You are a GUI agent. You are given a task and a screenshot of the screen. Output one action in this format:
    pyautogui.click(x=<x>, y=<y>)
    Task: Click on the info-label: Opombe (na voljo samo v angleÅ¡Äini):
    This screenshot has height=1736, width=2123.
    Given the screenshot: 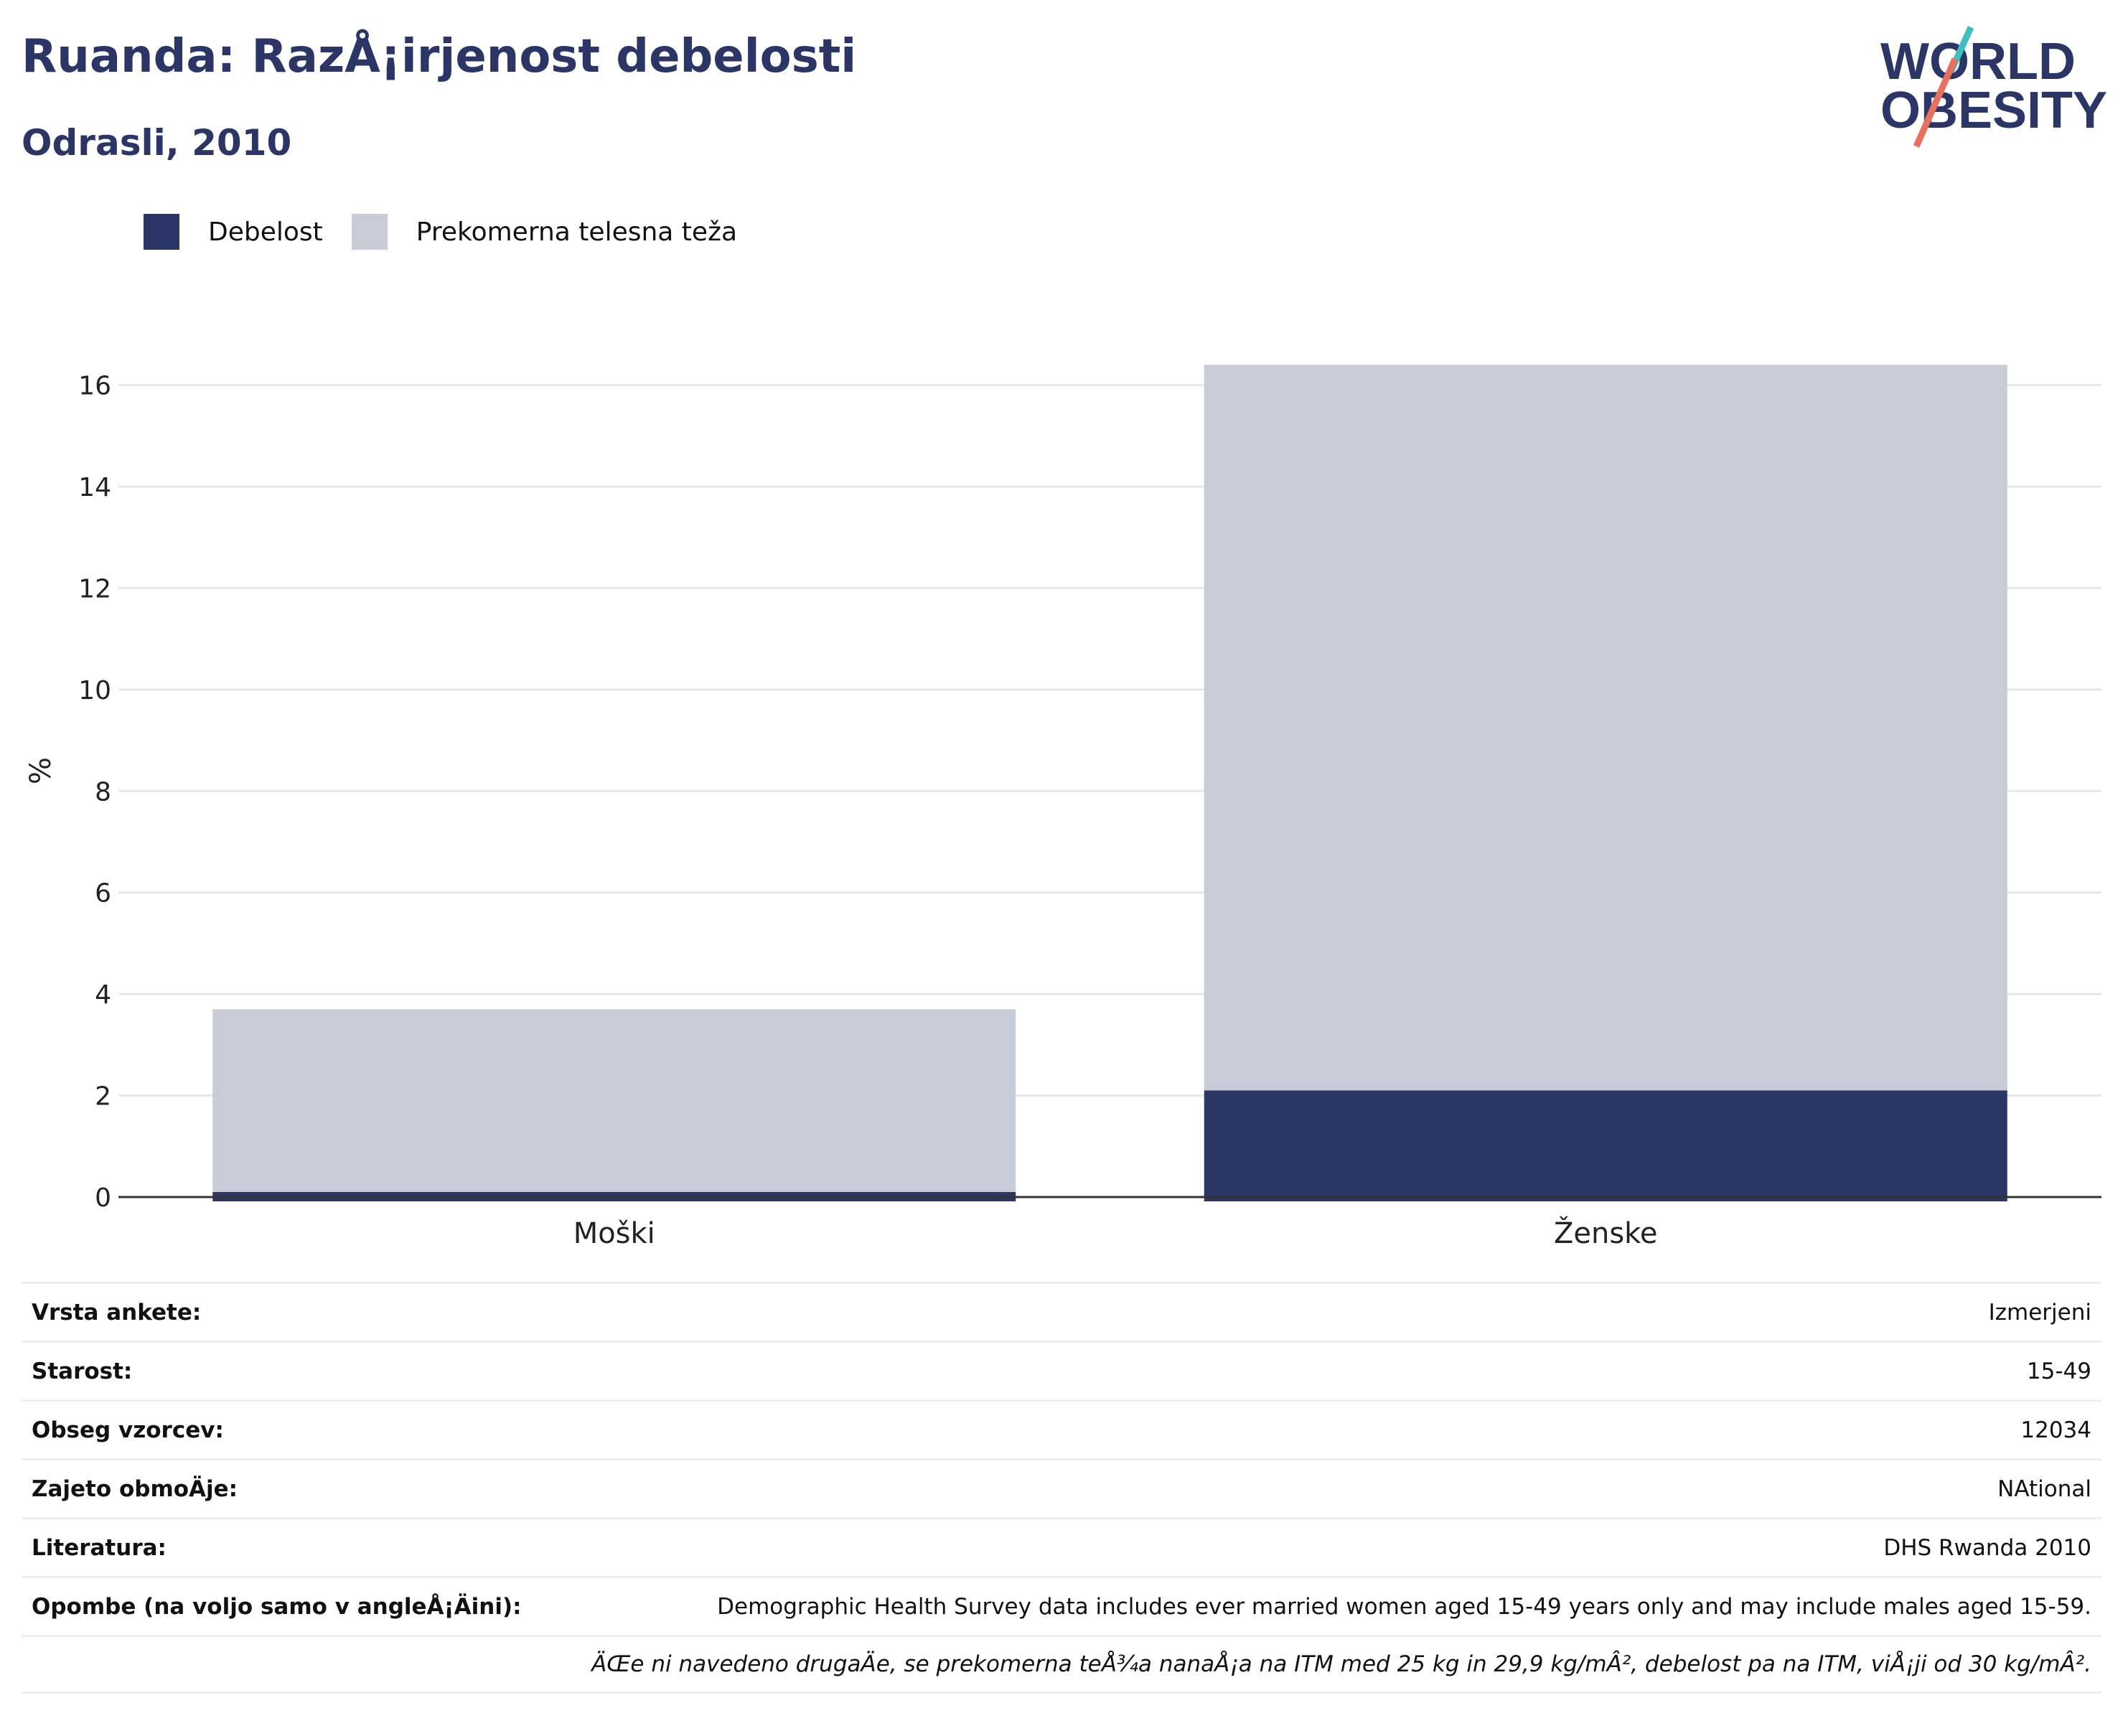 What is the action you would take?
    pyautogui.click(x=277, y=1606)
    